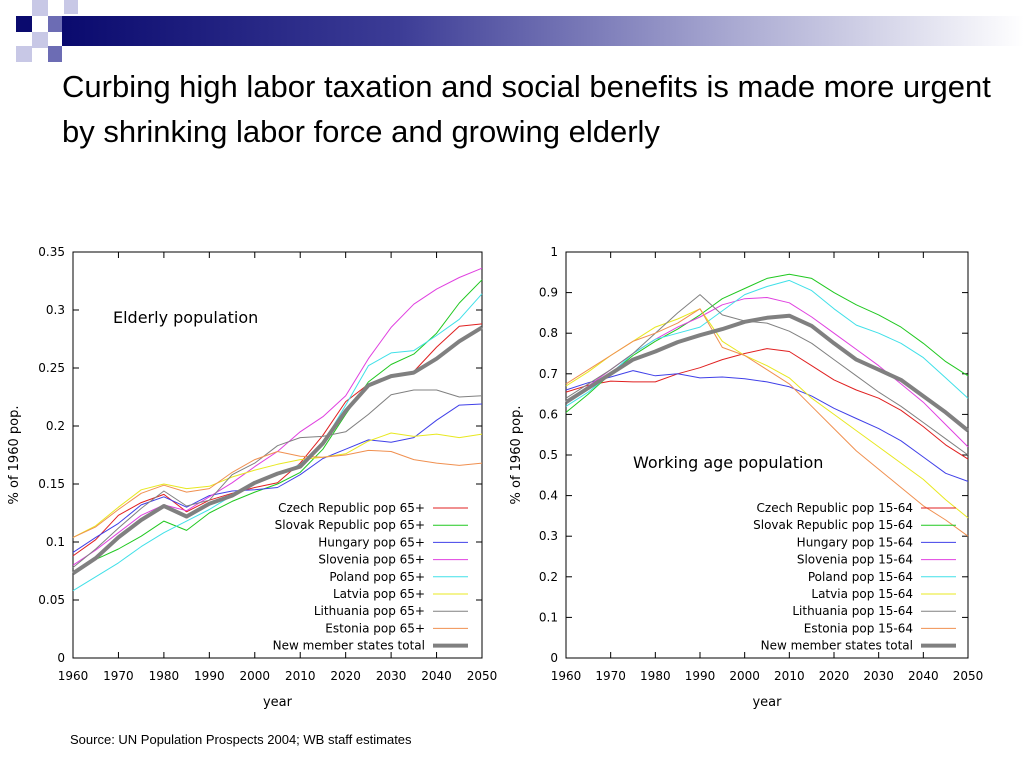 The width and height of the screenshot is (1024, 768). Describe the element at coordinates (554, 252) in the screenshot. I see `y-tick-label: 1` at that location.